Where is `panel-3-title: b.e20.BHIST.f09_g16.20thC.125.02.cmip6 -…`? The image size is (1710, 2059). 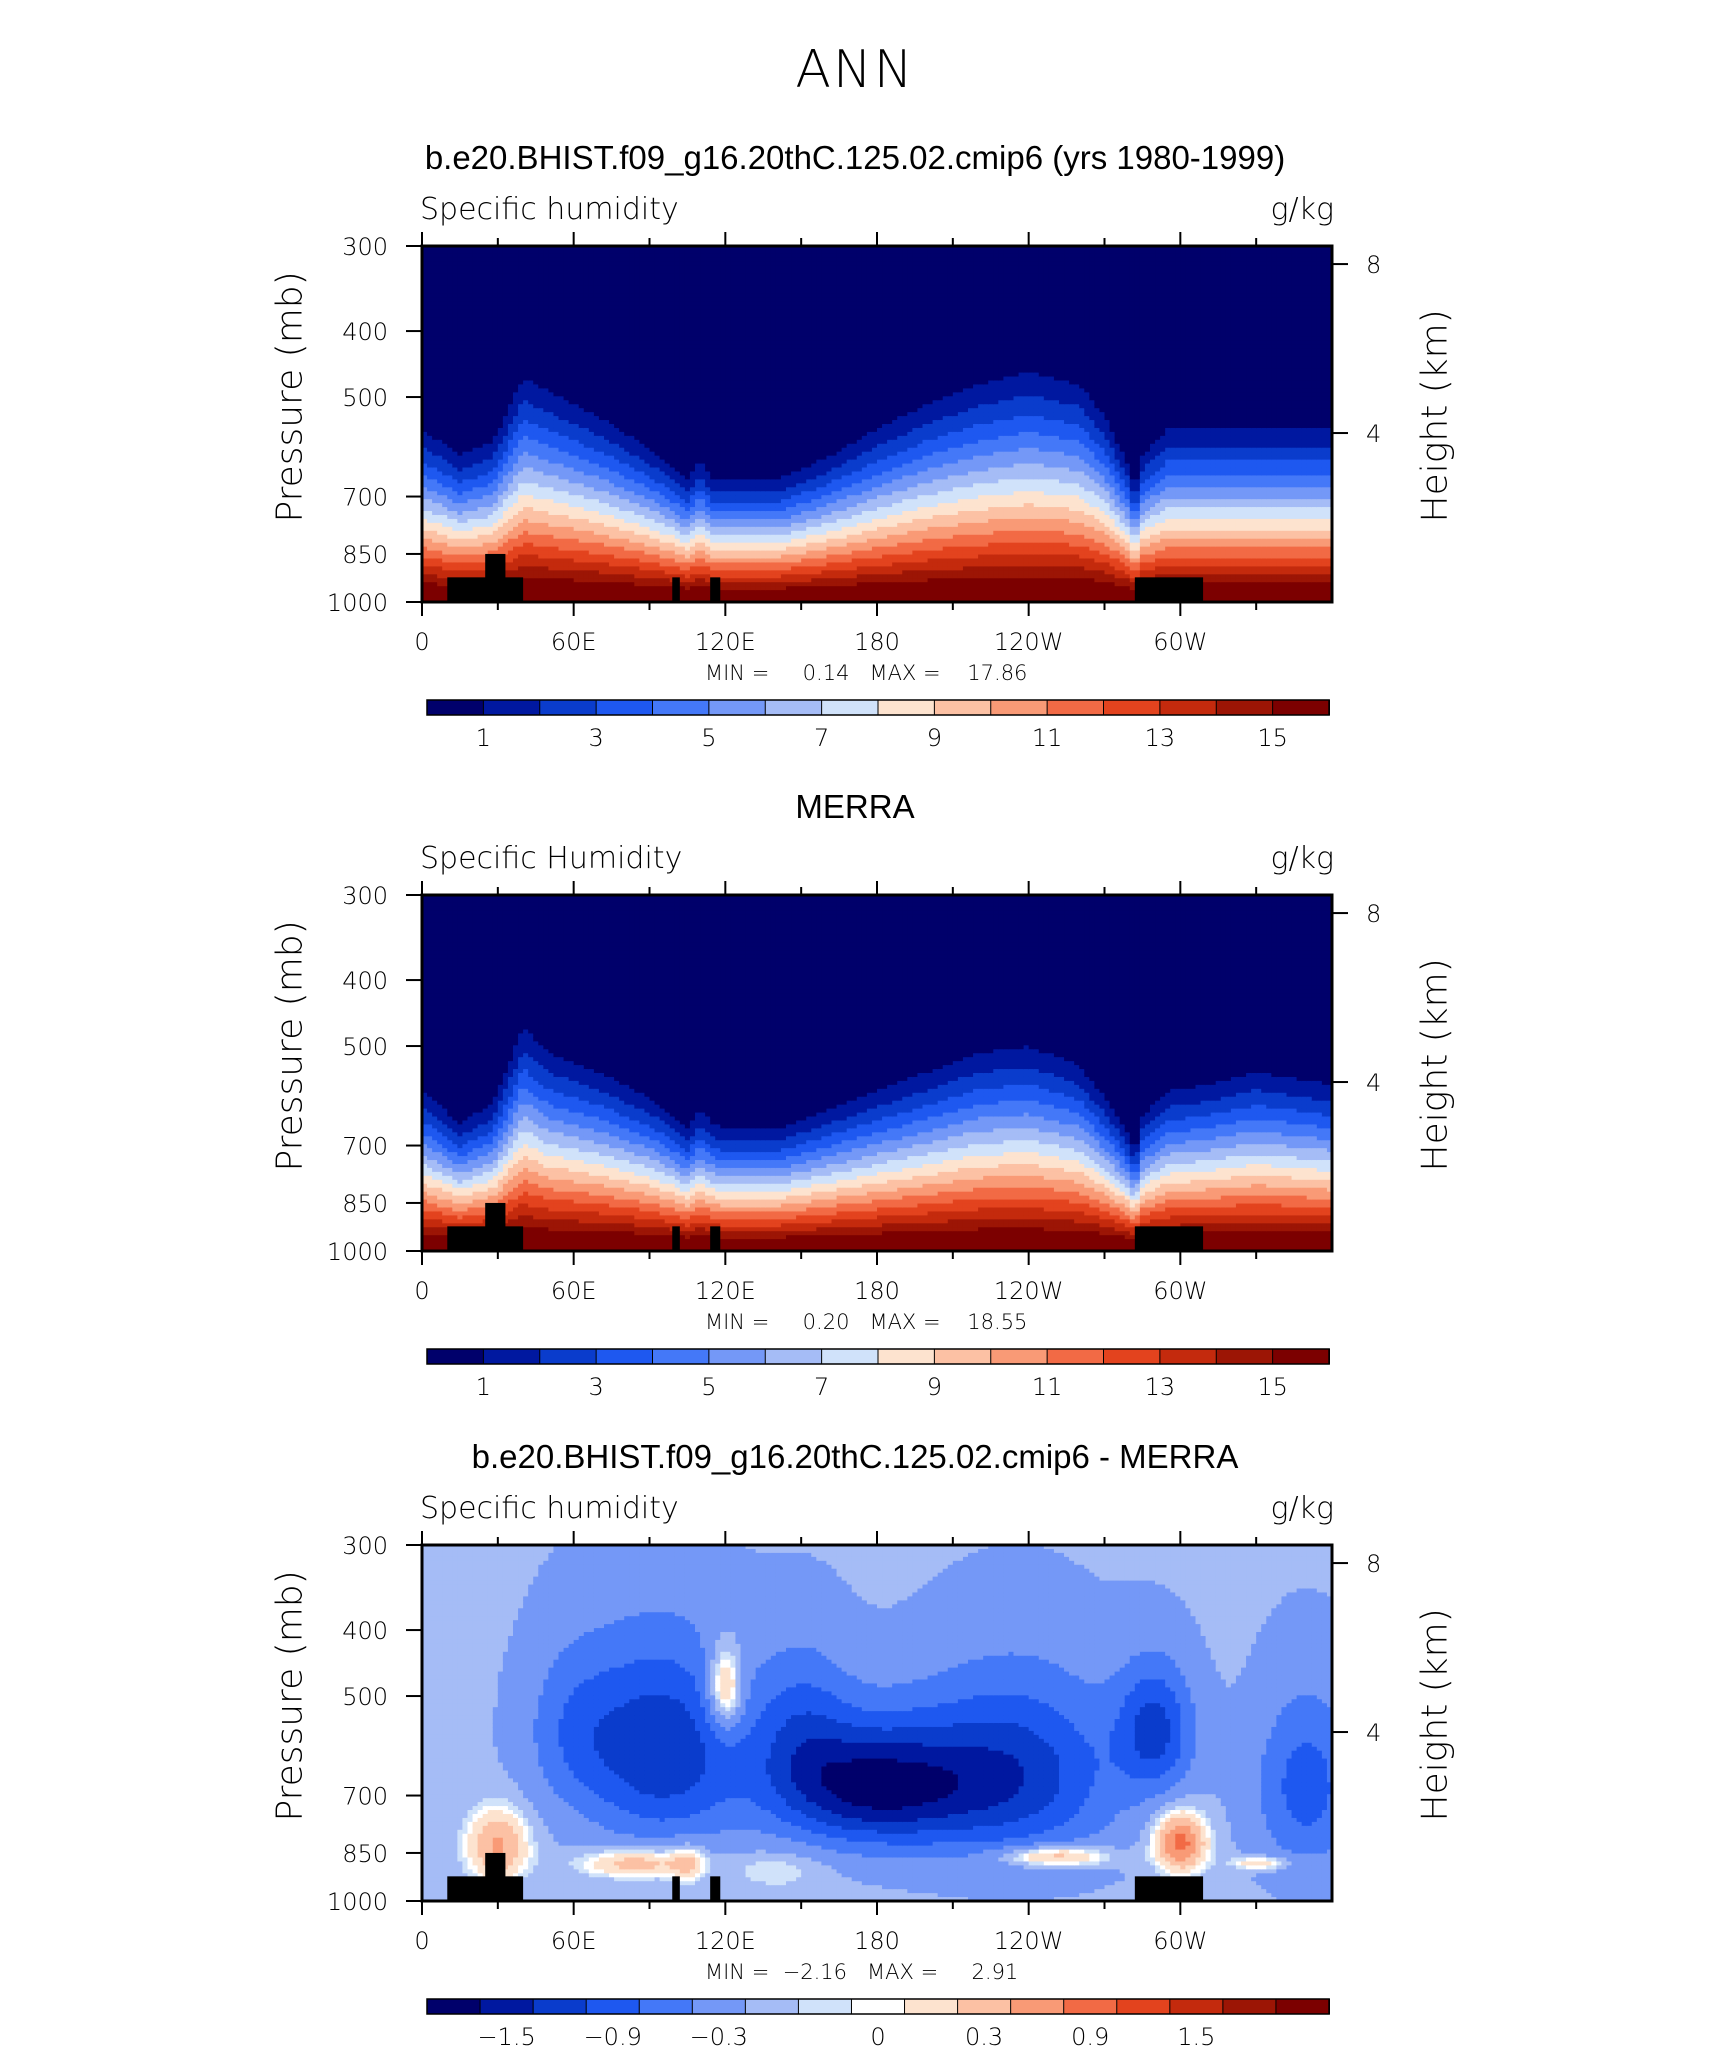 panel-3-title: b.e20.BHIST.f09_g16.20thC.125.02.cmip6 -… is located at coordinates (855, 1457).